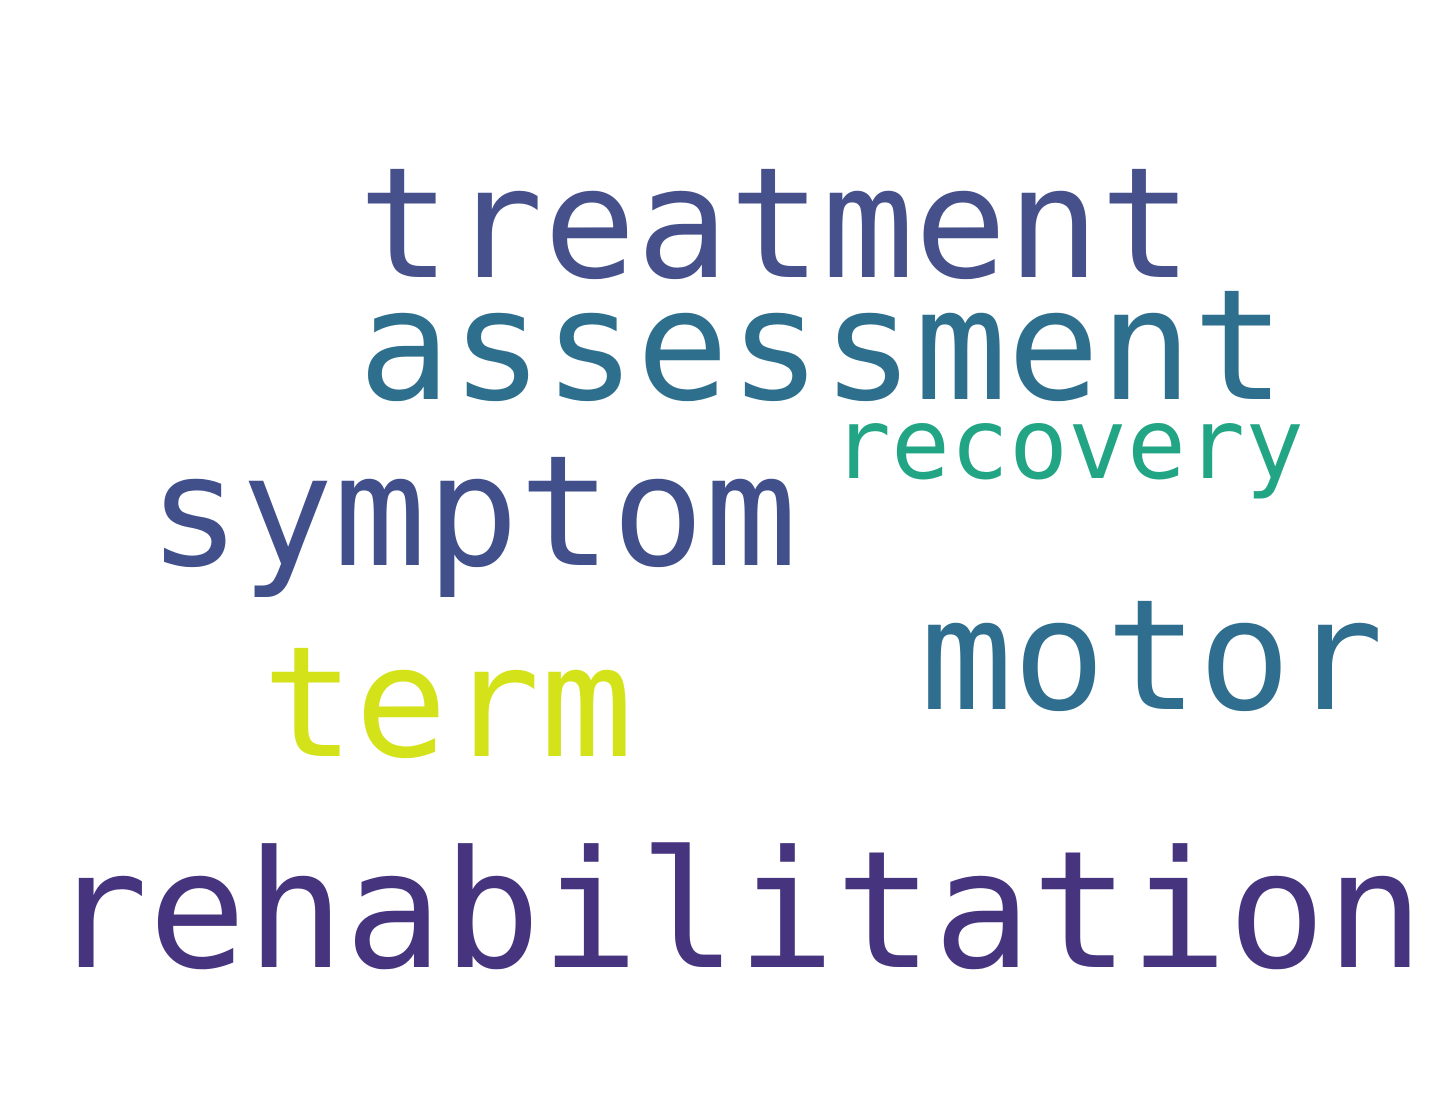 The height and width of the screenshot is (1106, 1455). What do you see at coordinates (473, 512) in the screenshot?
I see `word-symptom: symptom` at bounding box center [473, 512].